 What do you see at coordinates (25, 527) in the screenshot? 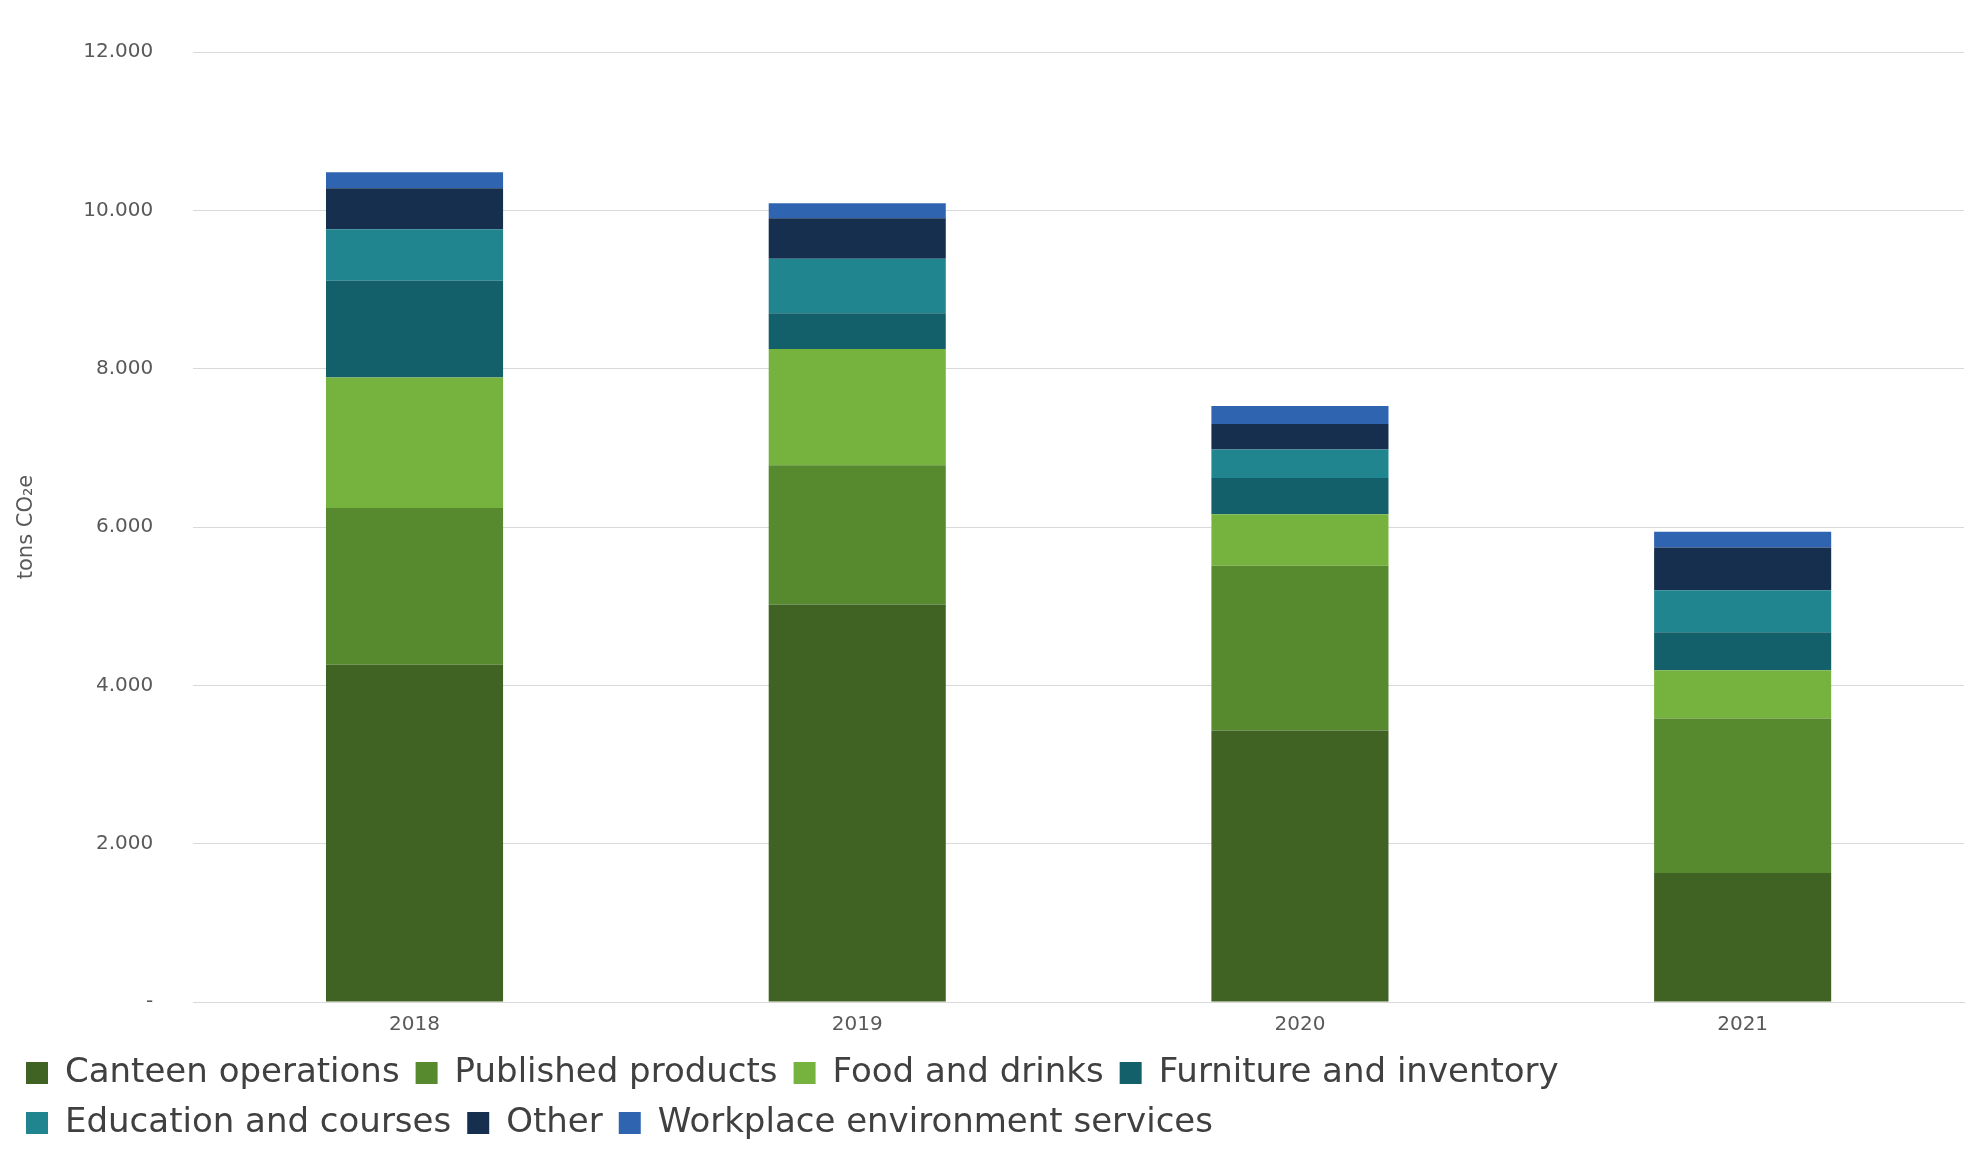
I see `y-axis-title: tons CO₂e` at bounding box center [25, 527].